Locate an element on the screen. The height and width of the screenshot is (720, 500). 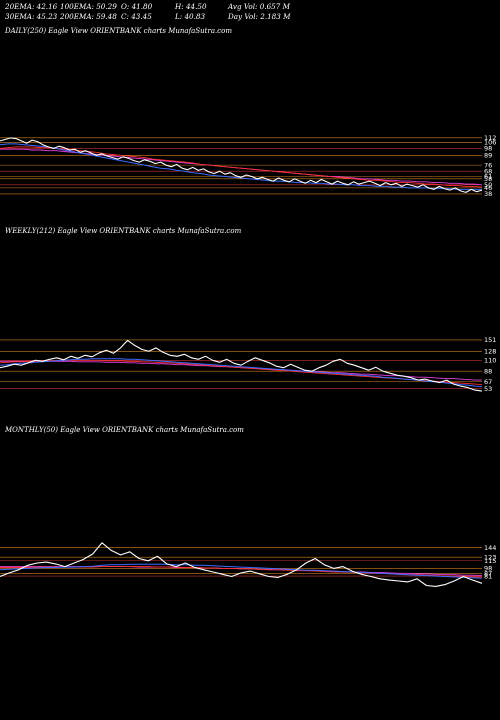
monthly-y-tick-label: 144 is located at coordinates (490, 548).